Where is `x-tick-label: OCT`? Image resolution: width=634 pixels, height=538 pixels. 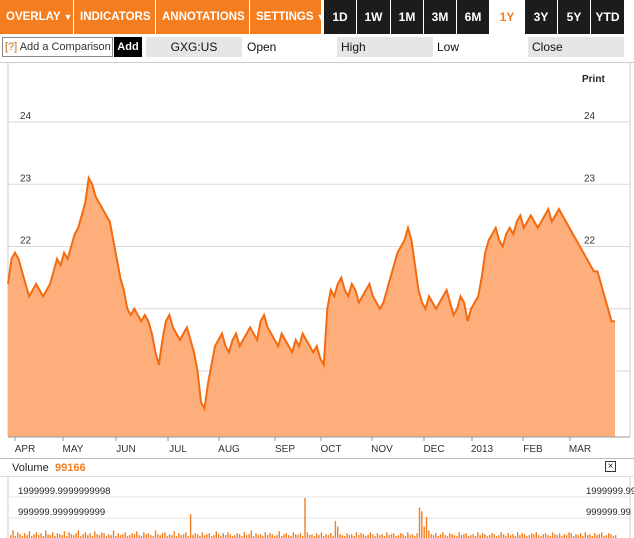 x-tick-label: OCT is located at coordinates (330, 449).